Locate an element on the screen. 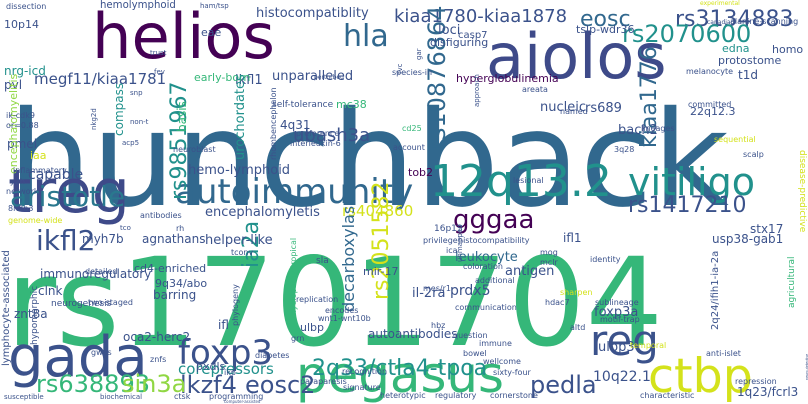  word-agricultural: agricultural is located at coordinates (792, 282).